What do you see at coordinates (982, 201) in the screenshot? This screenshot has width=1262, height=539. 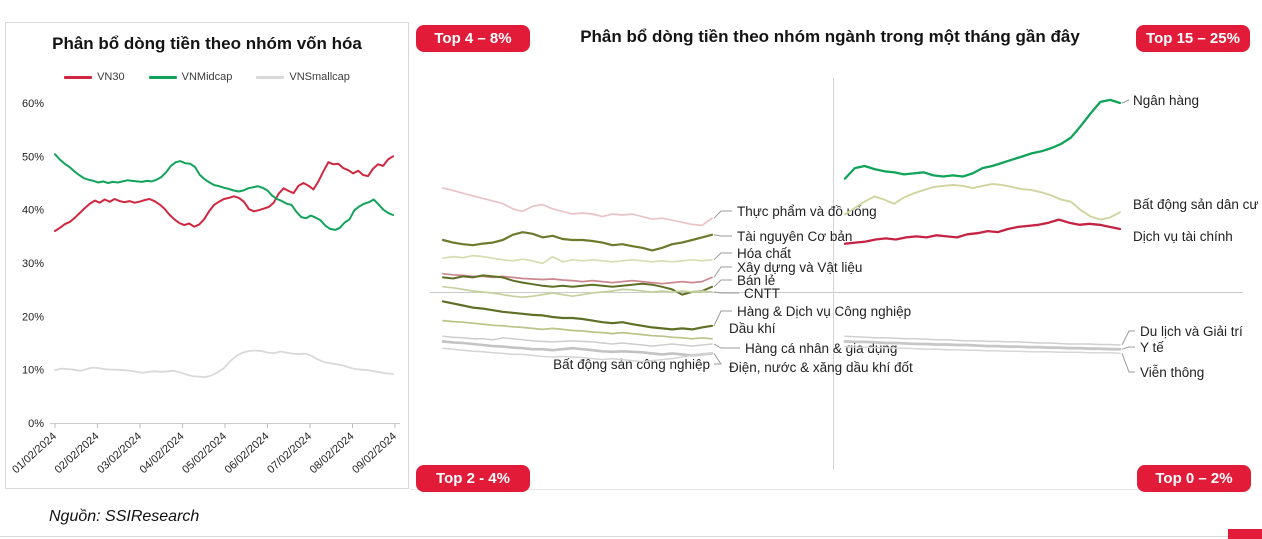 I see `series-line-bds-dan-cu` at bounding box center [982, 201].